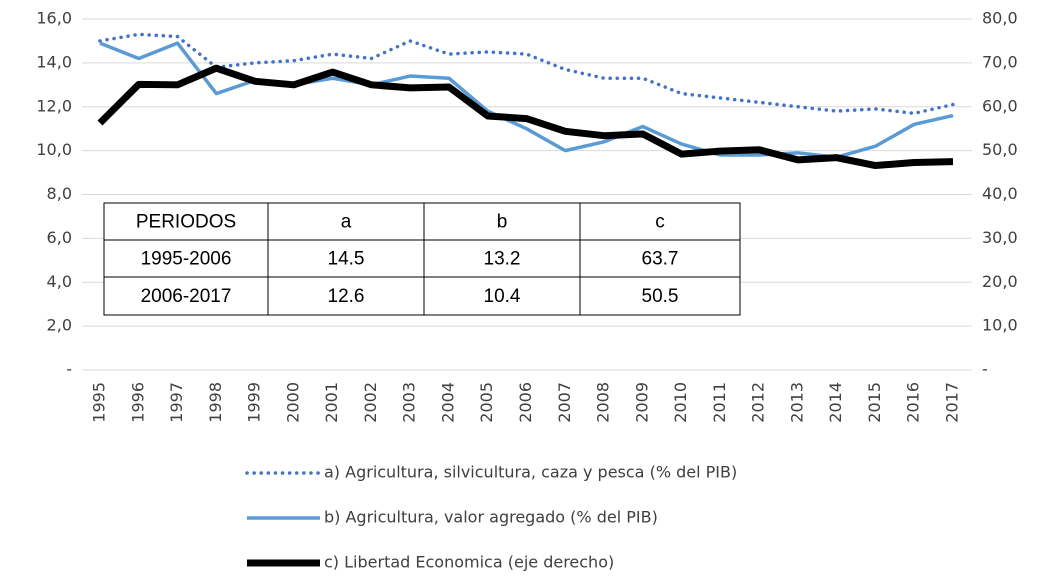 The image size is (1054, 576). Describe the element at coordinates (176, 402) in the screenshot. I see `x-tick-label: 1997` at that location.